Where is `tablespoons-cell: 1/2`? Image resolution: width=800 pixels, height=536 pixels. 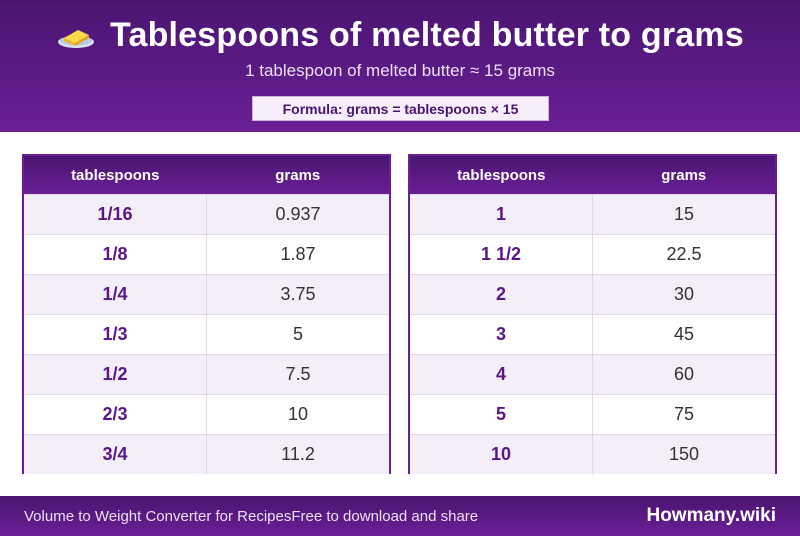 tablespoons-cell: 1/2 is located at coordinates (115, 374).